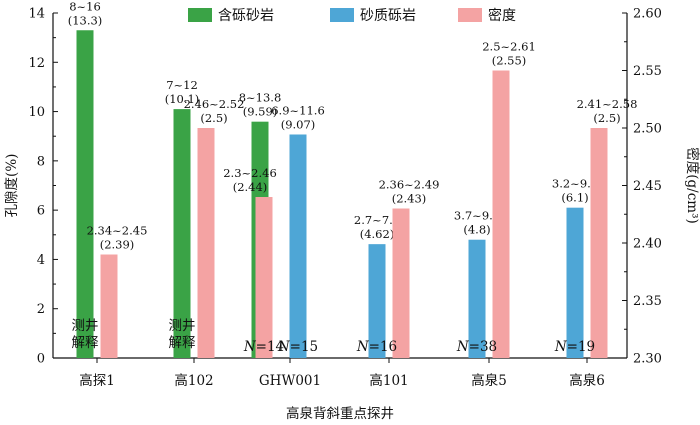 This screenshot has height=425, width=700. I want to click on left-axis-title: 孔隙度(%), so click(12, 186).